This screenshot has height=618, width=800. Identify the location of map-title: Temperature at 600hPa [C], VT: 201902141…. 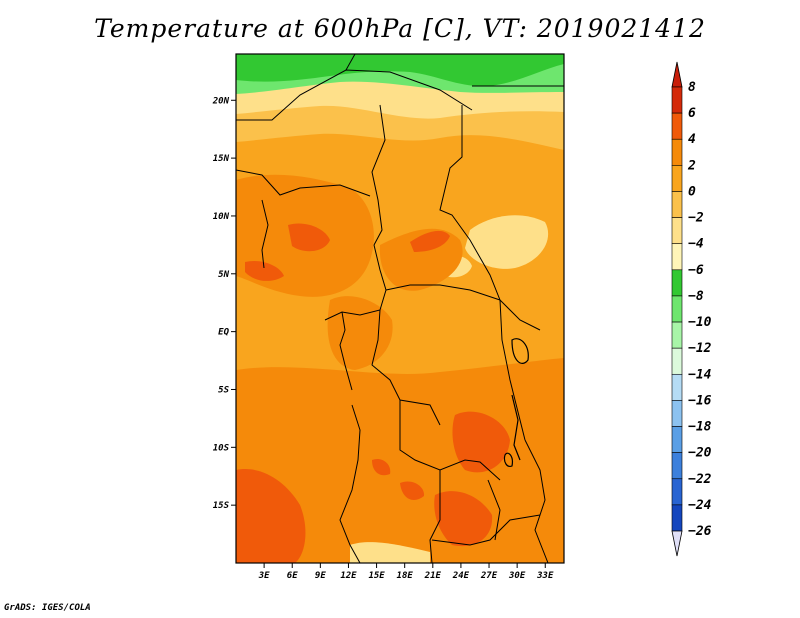
(400, 28).